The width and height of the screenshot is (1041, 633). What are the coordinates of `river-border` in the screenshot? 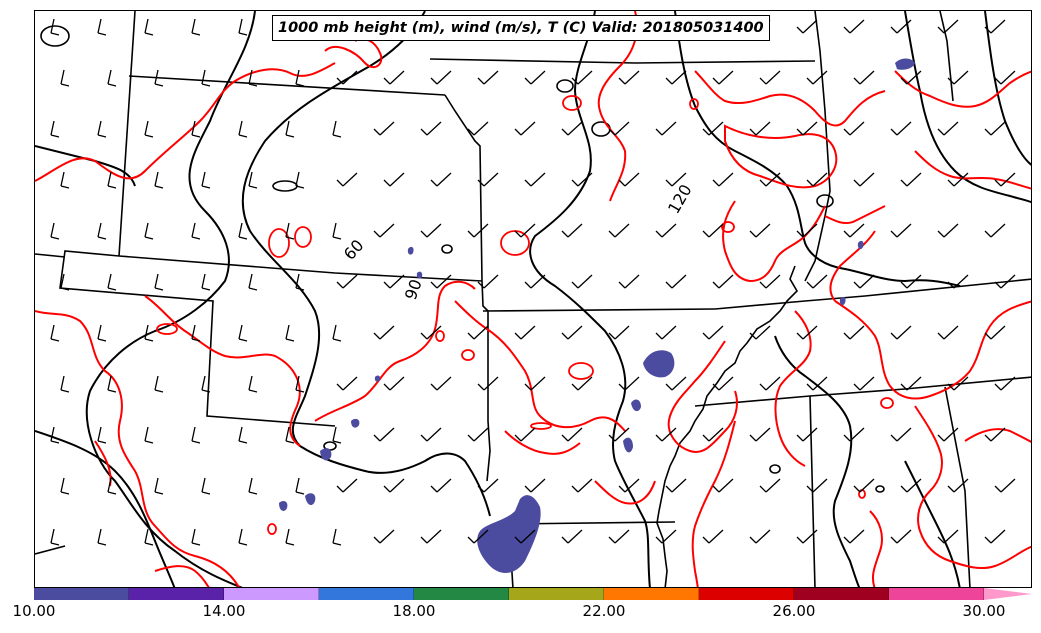 It's located at (727, 426).